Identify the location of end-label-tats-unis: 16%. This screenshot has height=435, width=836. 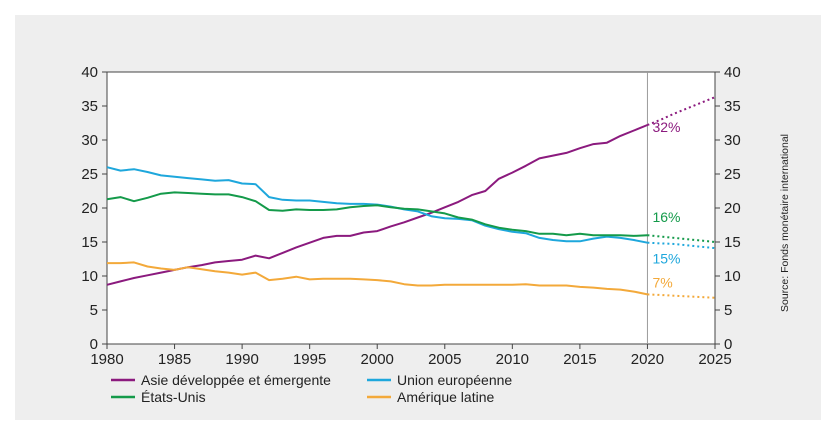
(666, 217).